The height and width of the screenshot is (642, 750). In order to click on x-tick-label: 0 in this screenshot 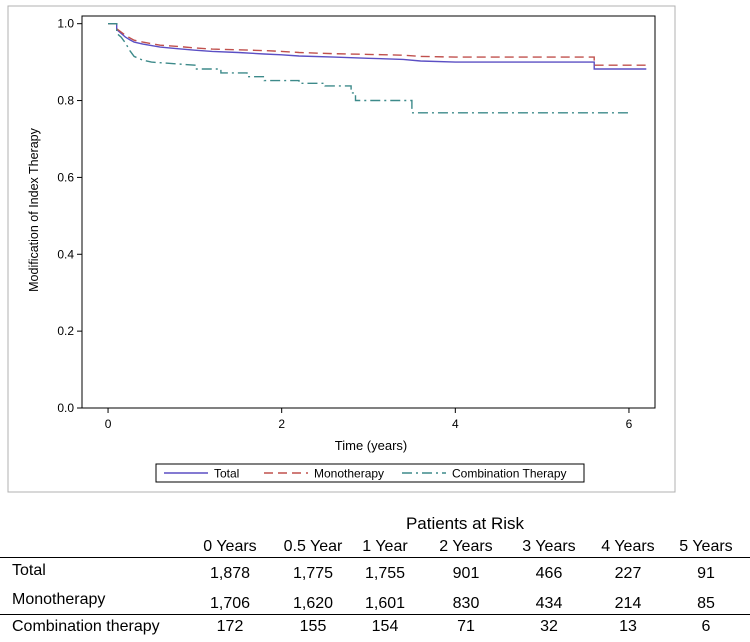, I will do `click(108, 424)`.